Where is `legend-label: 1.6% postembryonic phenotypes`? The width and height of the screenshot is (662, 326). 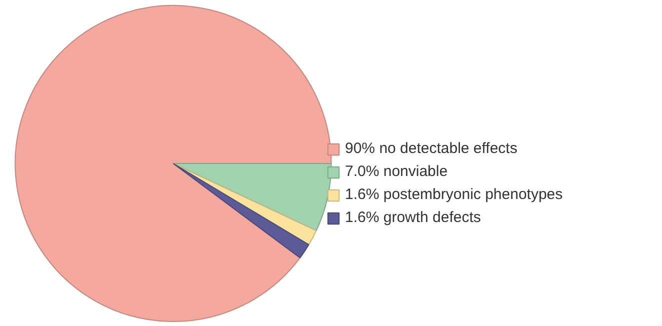
legend-label: 1.6% postembryonic phenotypes is located at coordinates (454, 194).